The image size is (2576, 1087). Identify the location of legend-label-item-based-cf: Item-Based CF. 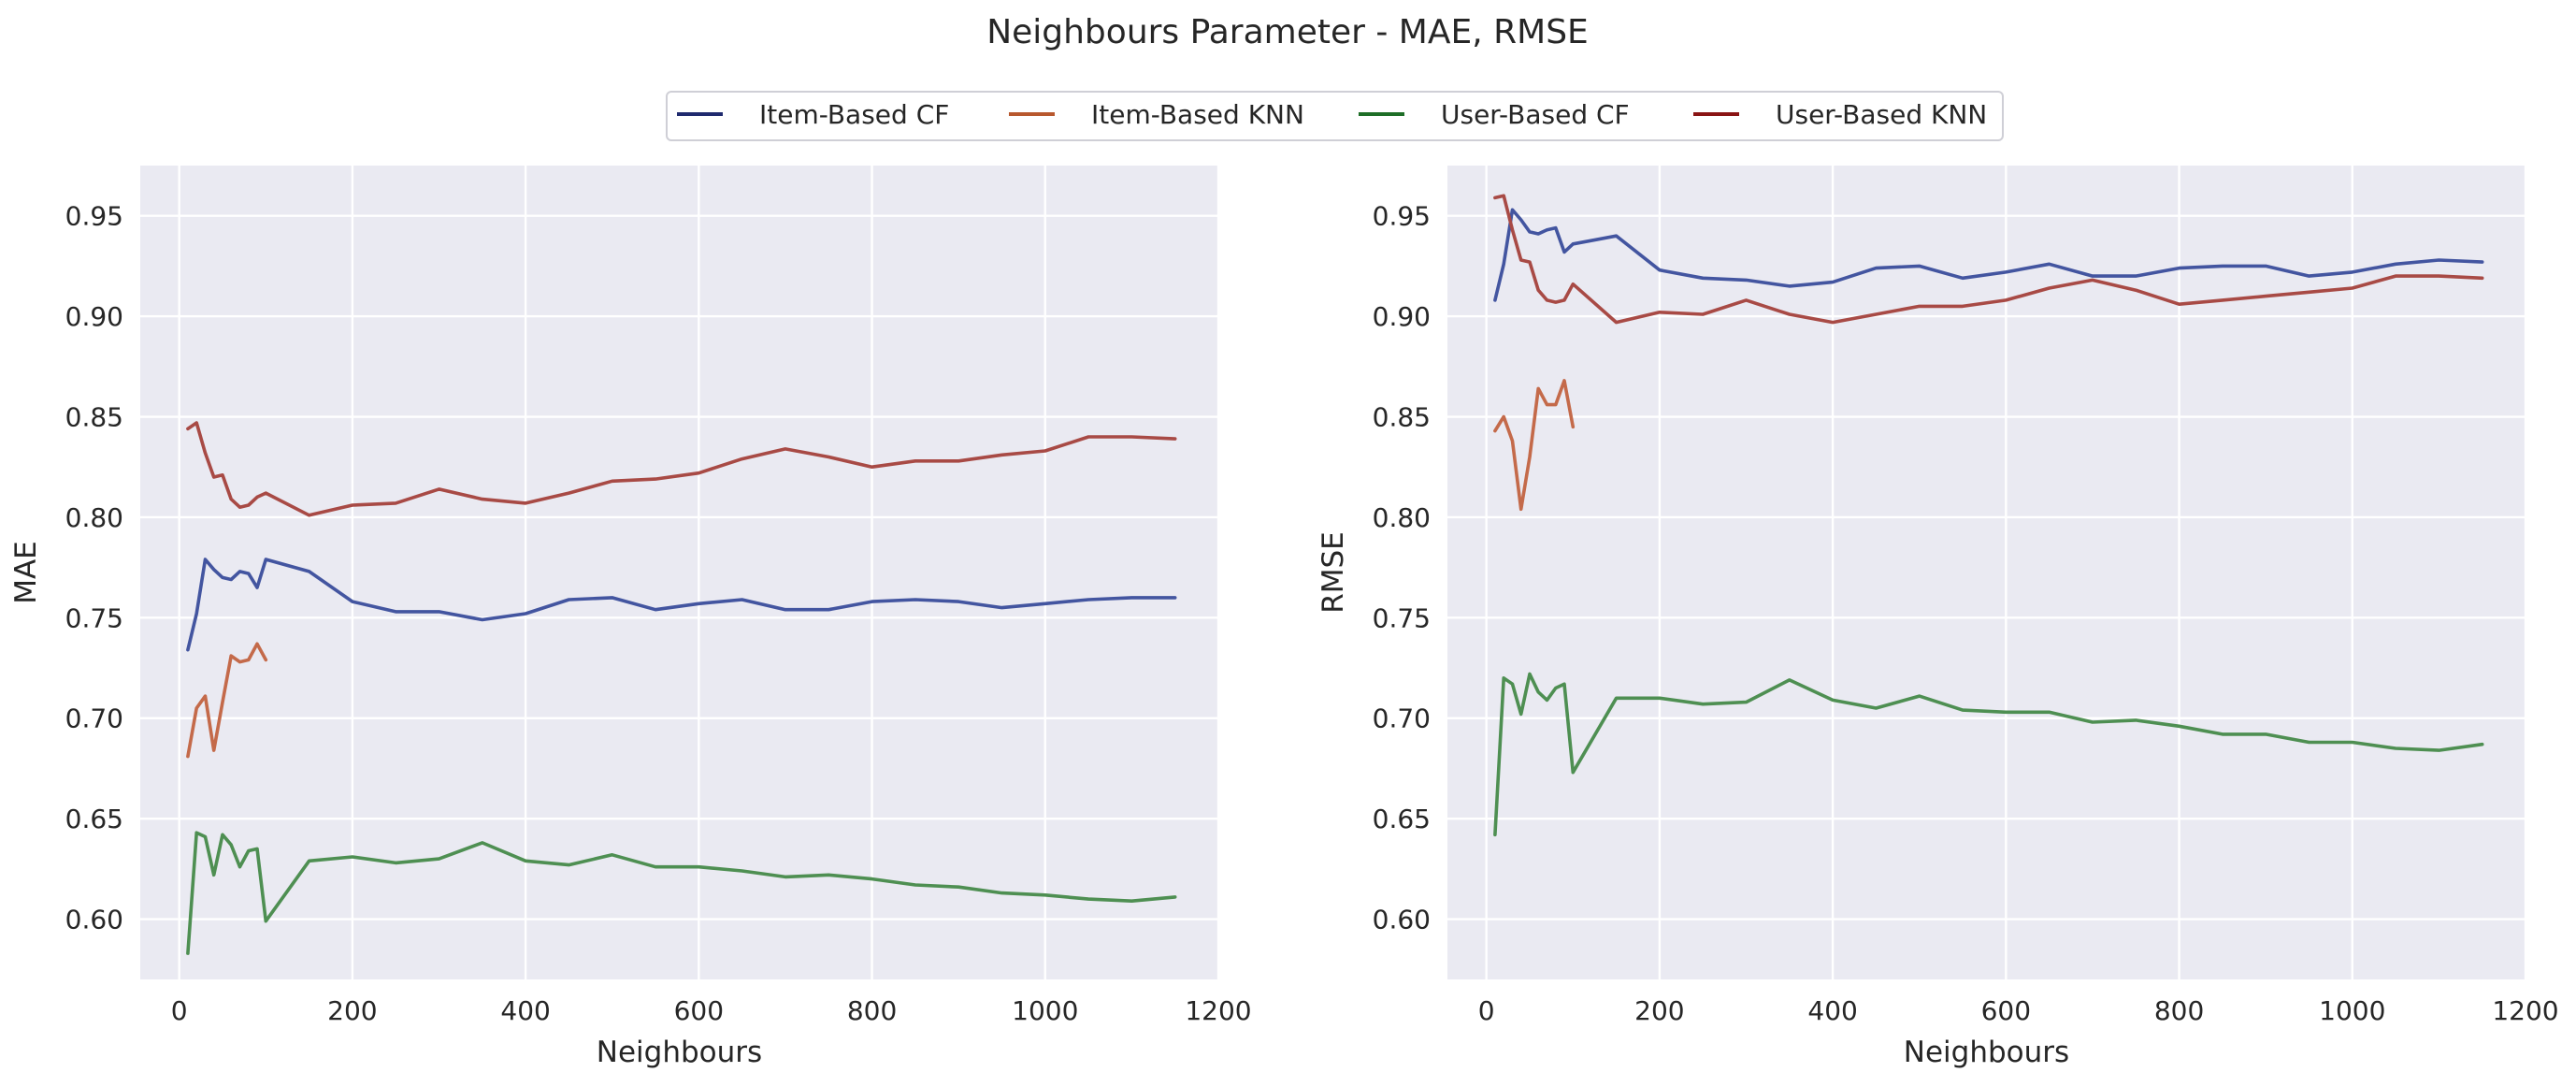
(854, 114).